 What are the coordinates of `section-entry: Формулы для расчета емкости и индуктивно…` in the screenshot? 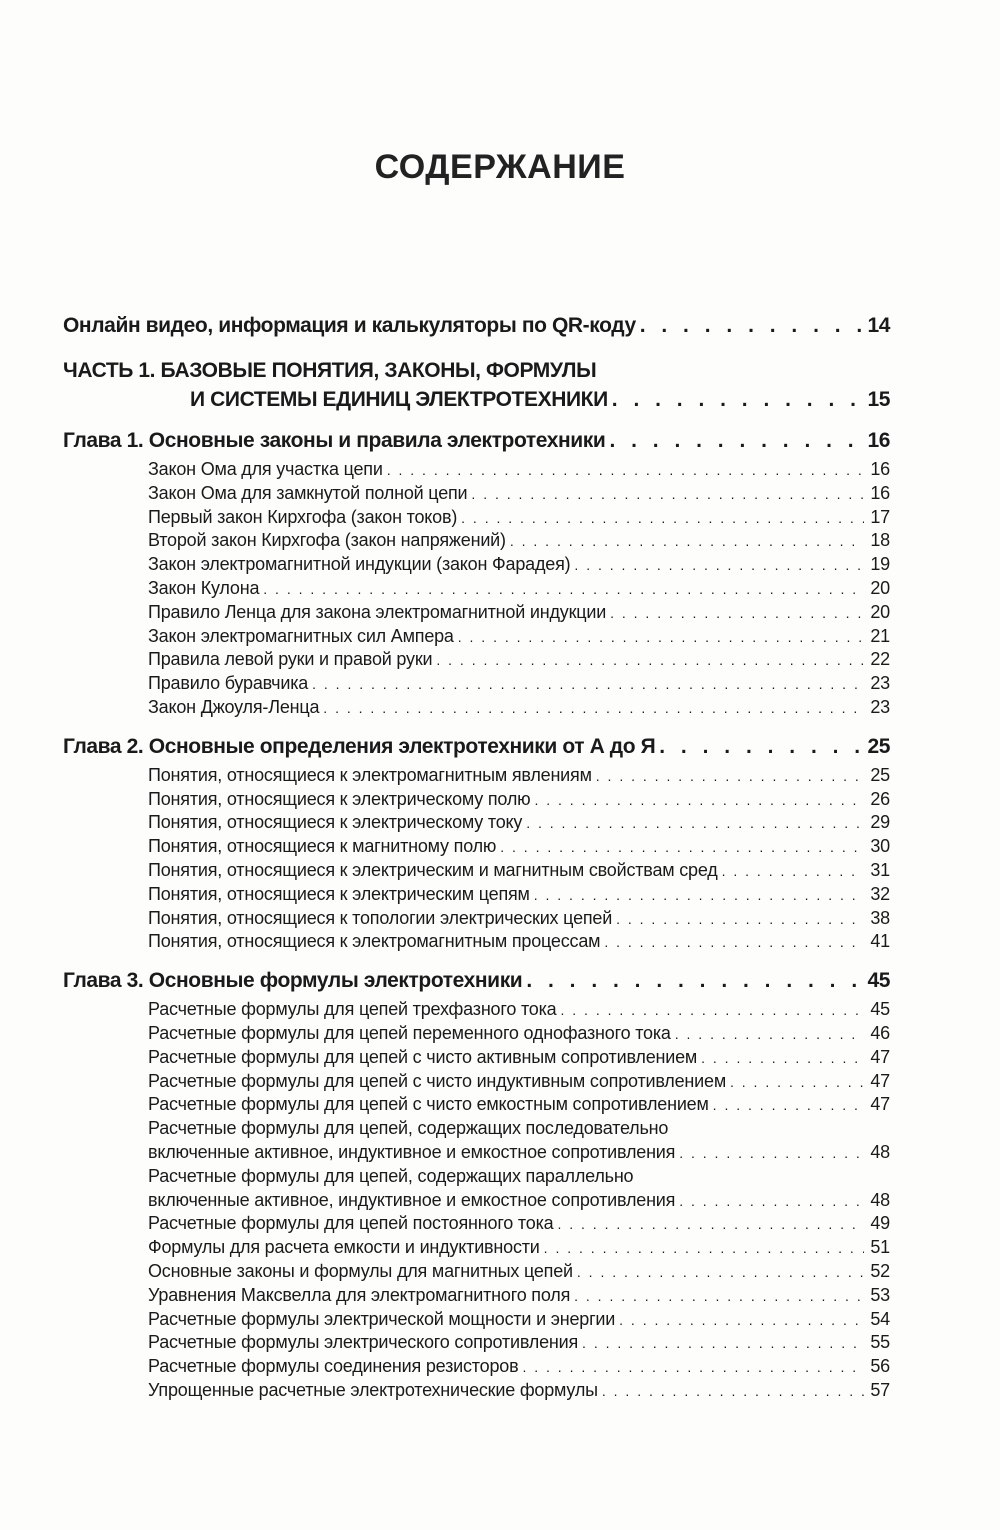 It's located at (519, 1248).